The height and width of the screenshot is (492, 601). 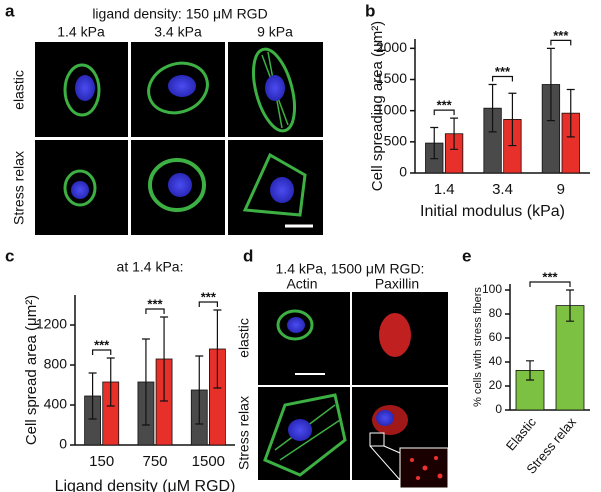 What do you see at coordinates (496, 313) in the screenshot?
I see `y-tick-label: 80` at bounding box center [496, 313].